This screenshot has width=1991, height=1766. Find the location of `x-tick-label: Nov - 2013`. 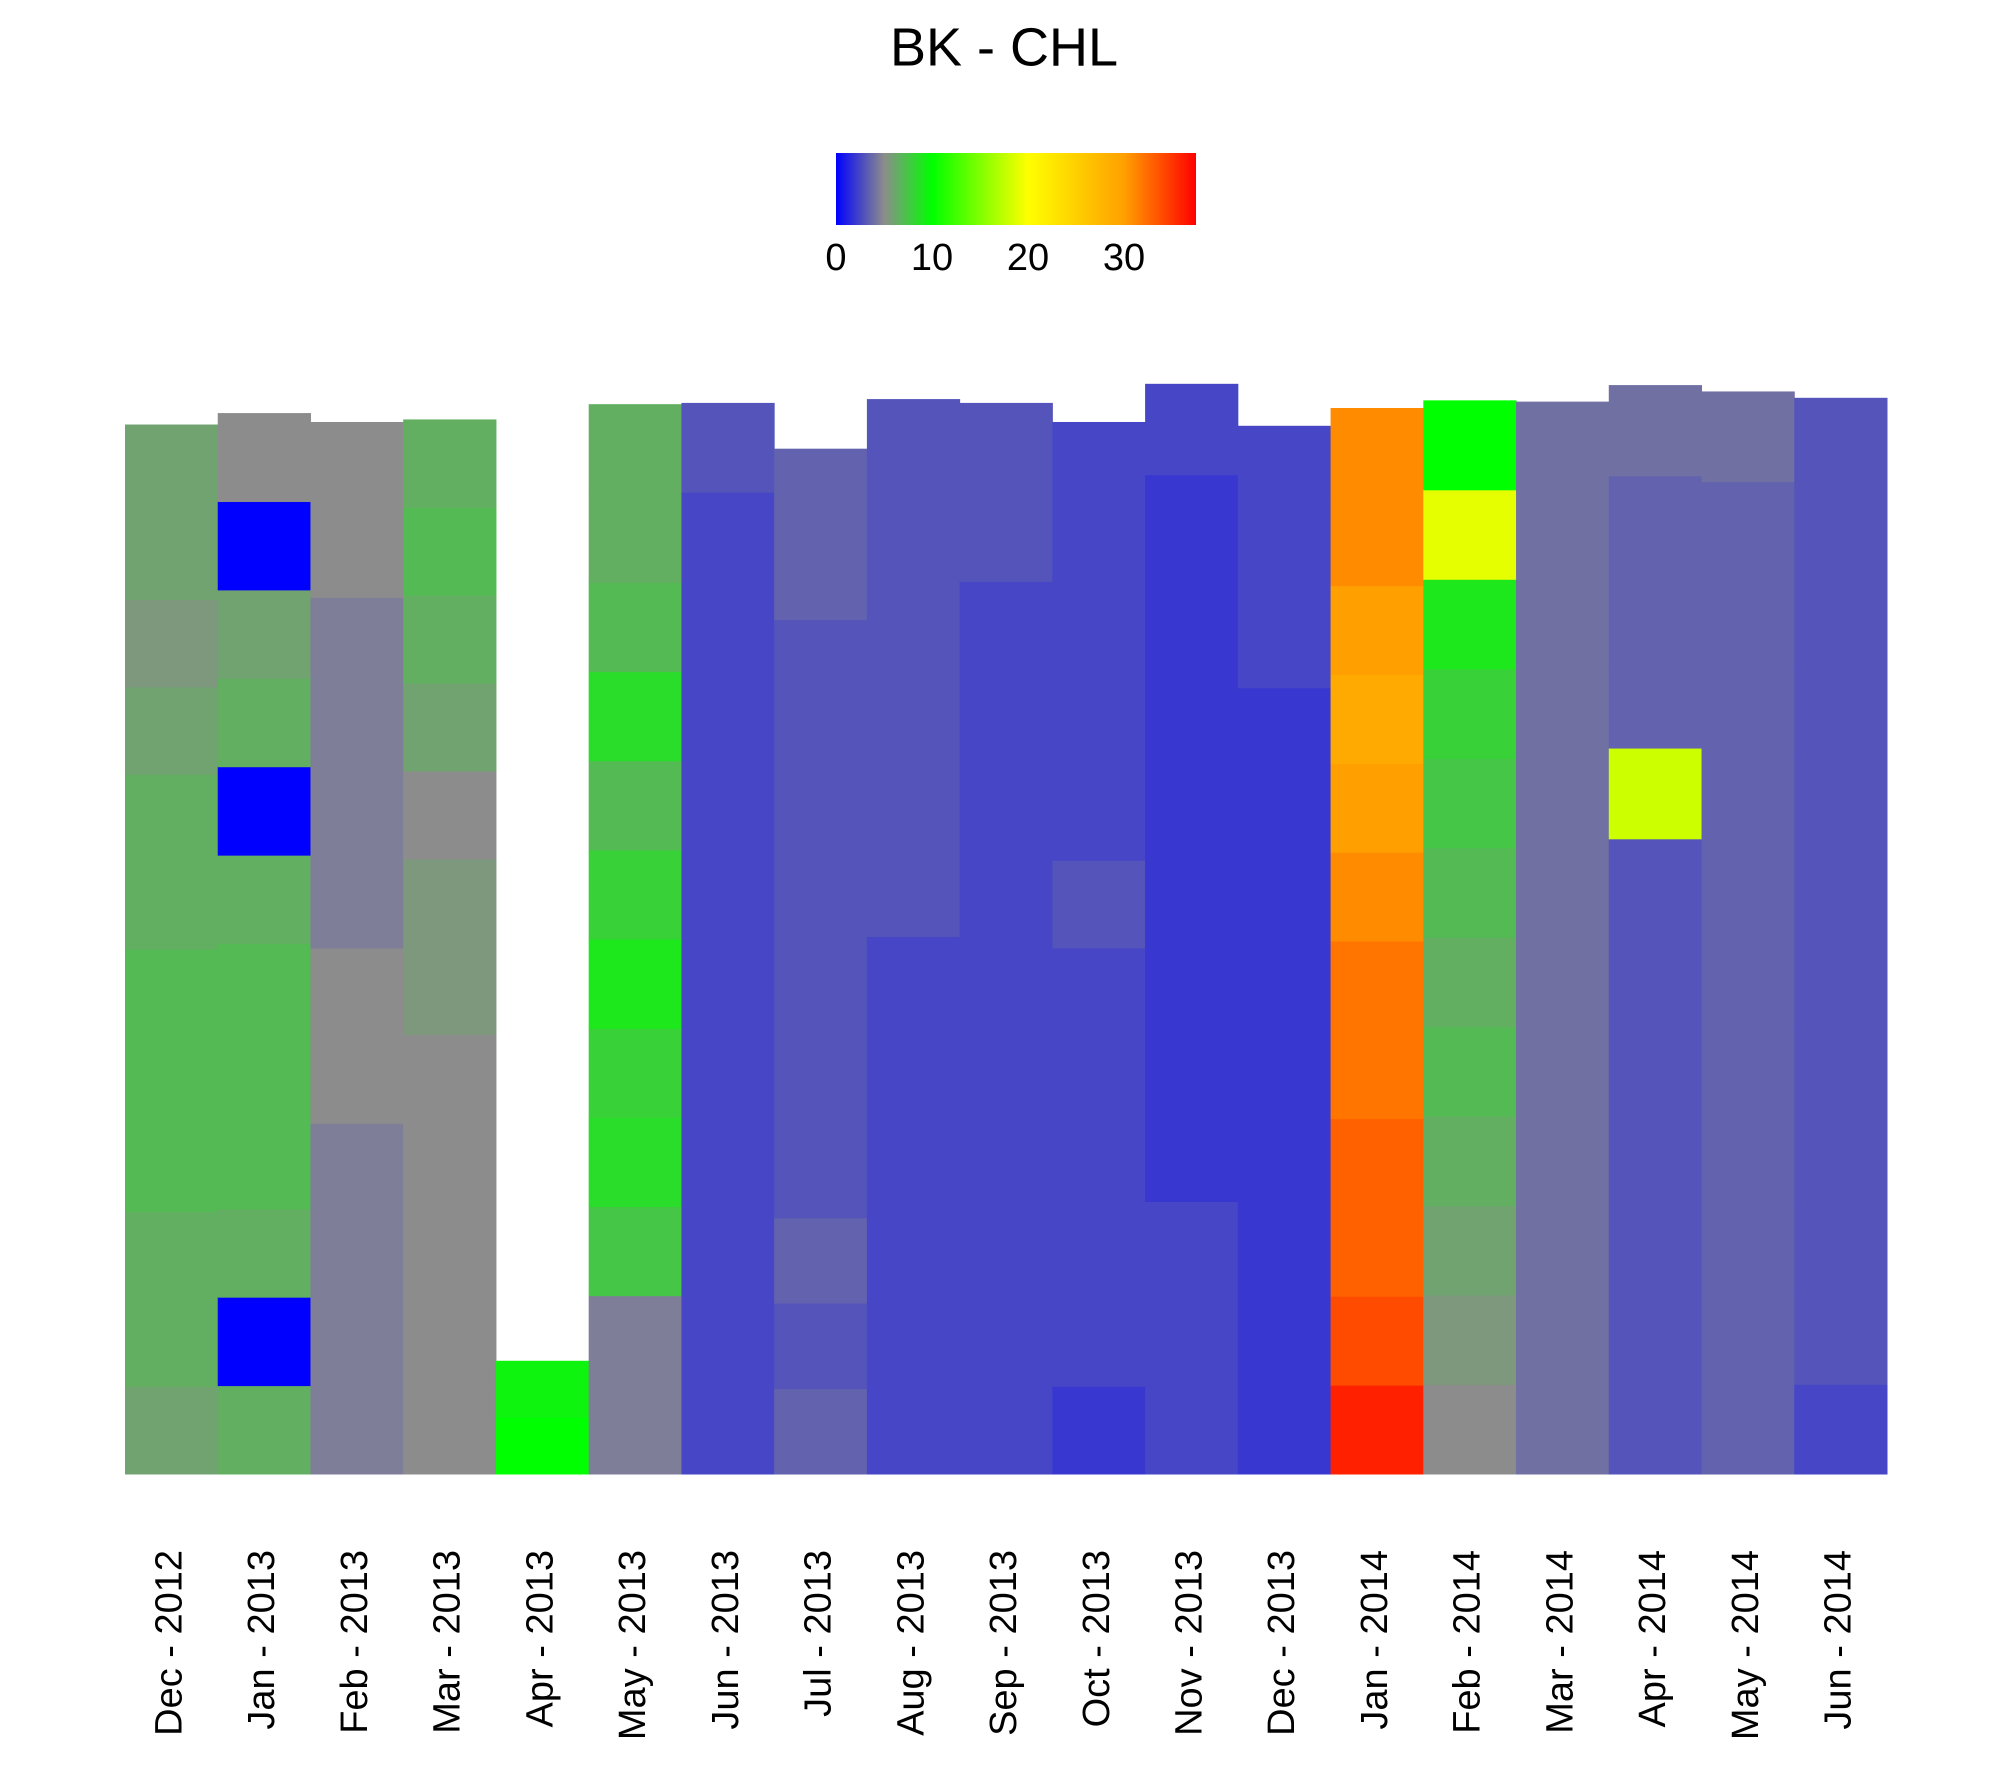

x-tick-label: Nov - 2013 is located at coordinates (1190, 1643).